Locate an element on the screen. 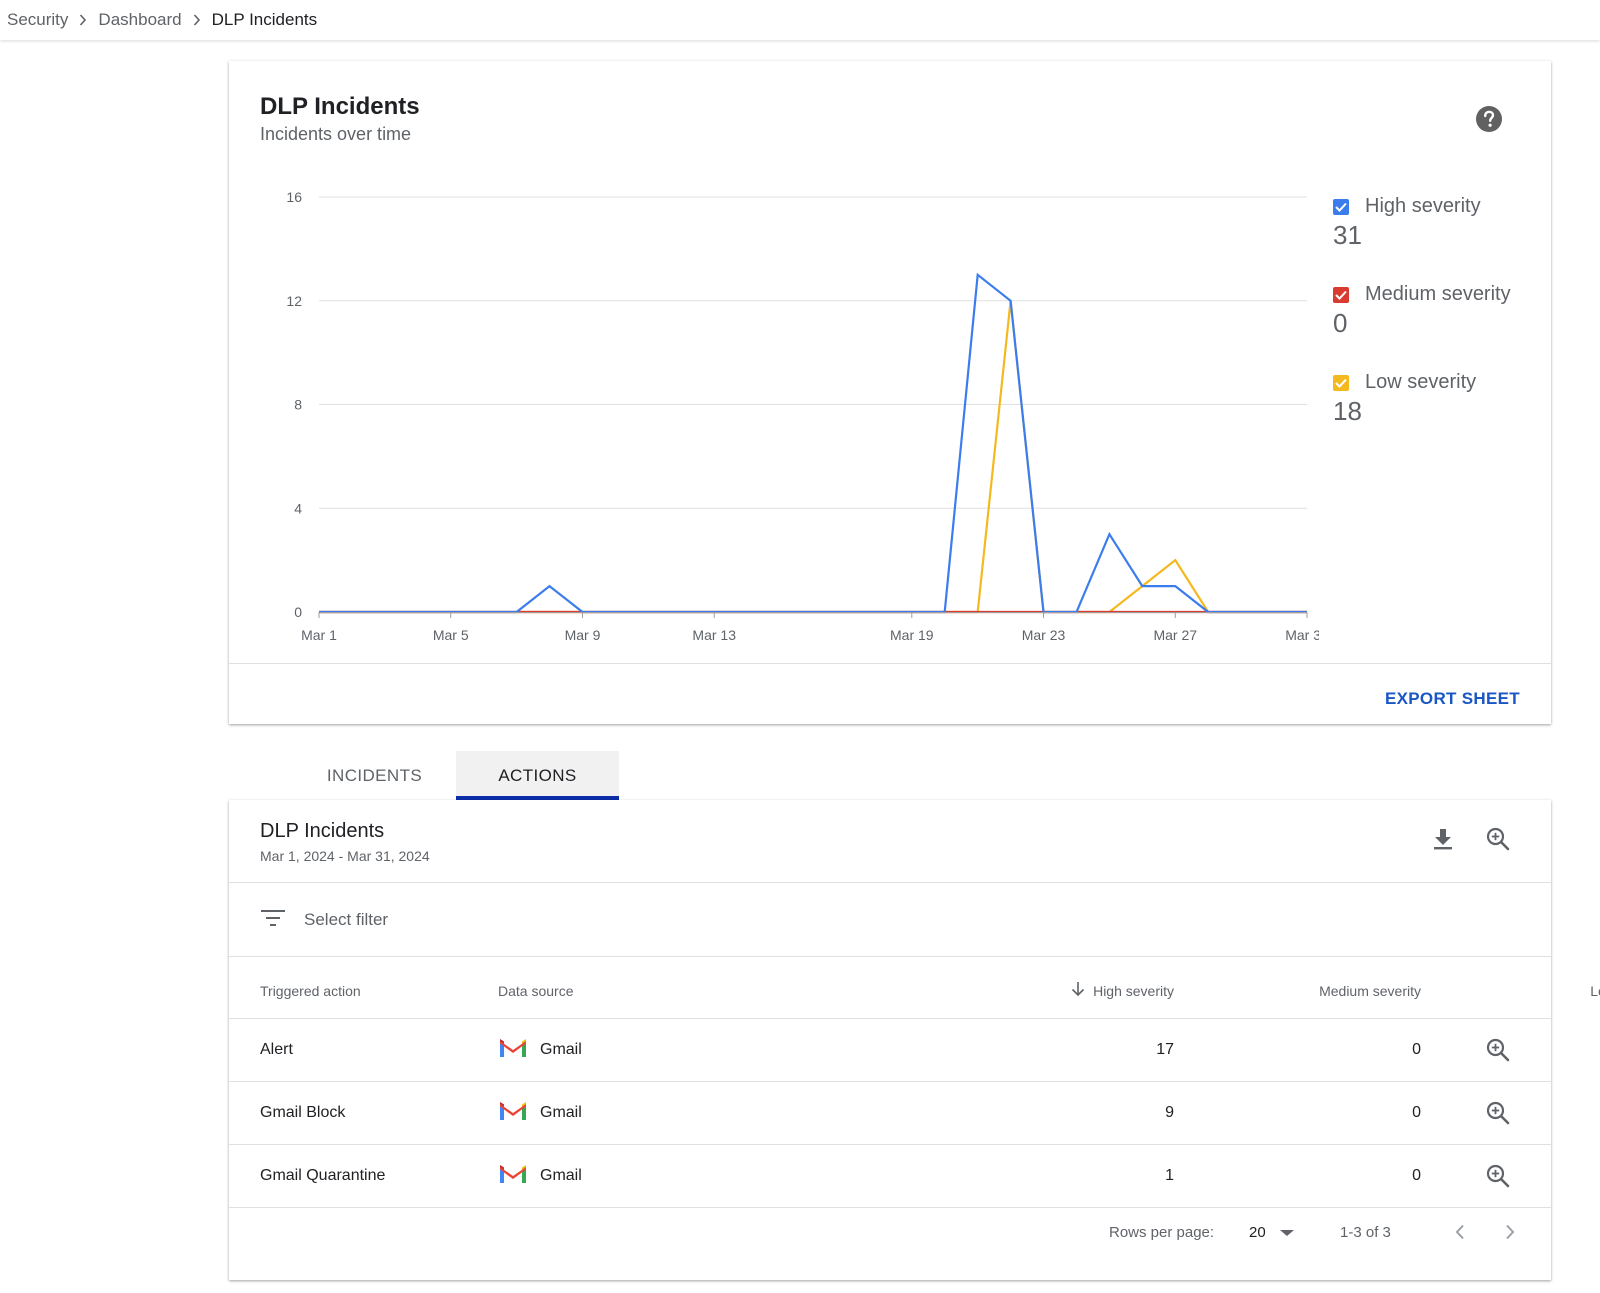 Image resolution: width=1600 pixels, height=1293 pixels. legend-count: 0 is located at coordinates (1340, 323).